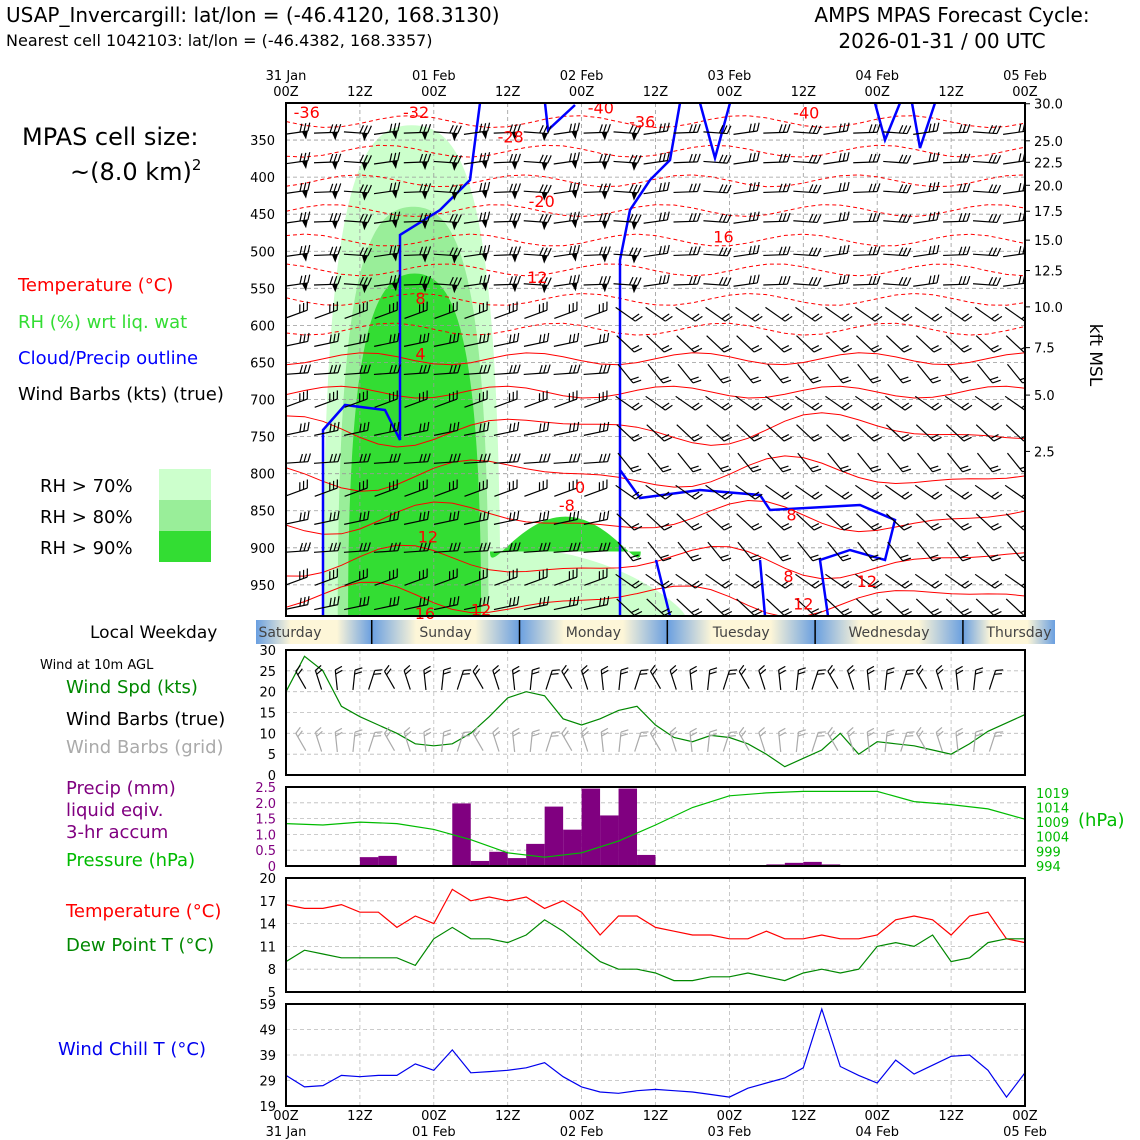 This screenshot has width=1140, height=1140. Describe the element at coordinates (1052, 838) in the screenshot. I see `pressure-tick-label: 1004` at that location.